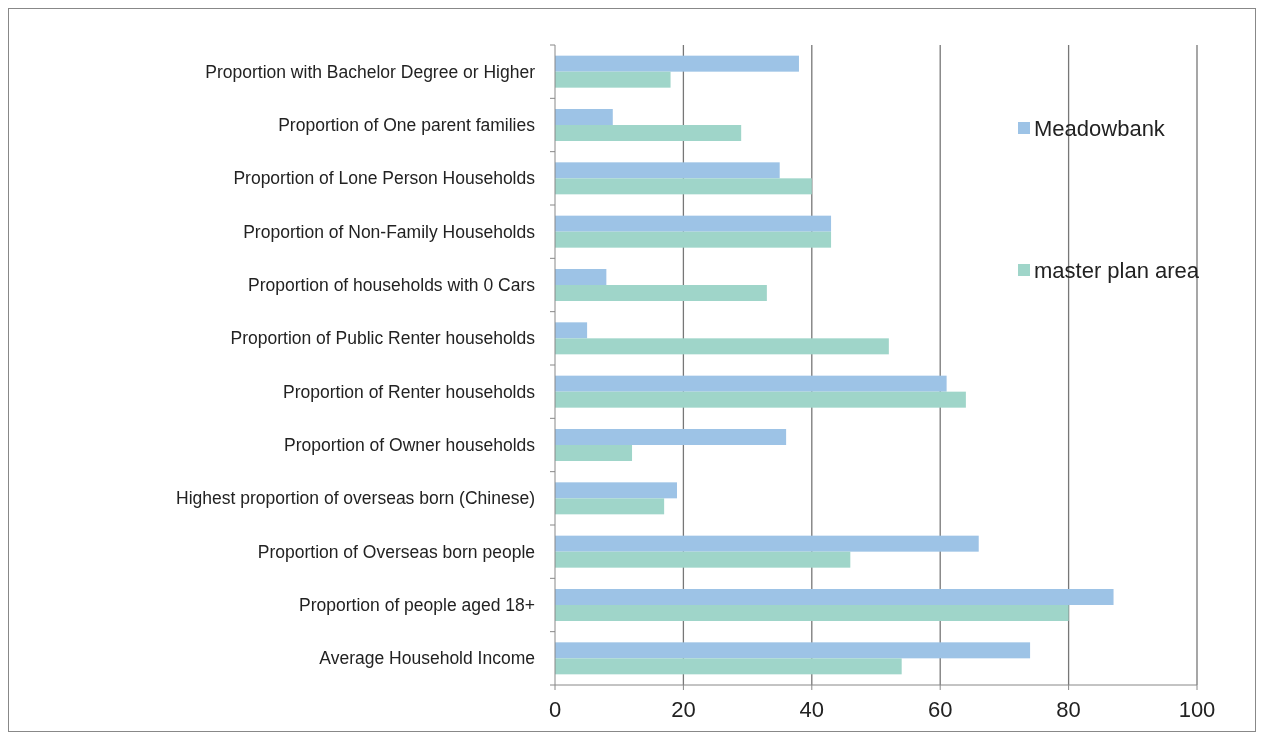  Describe the element at coordinates (683, 709) in the screenshot. I see `x-tick-label: 20` at that location.